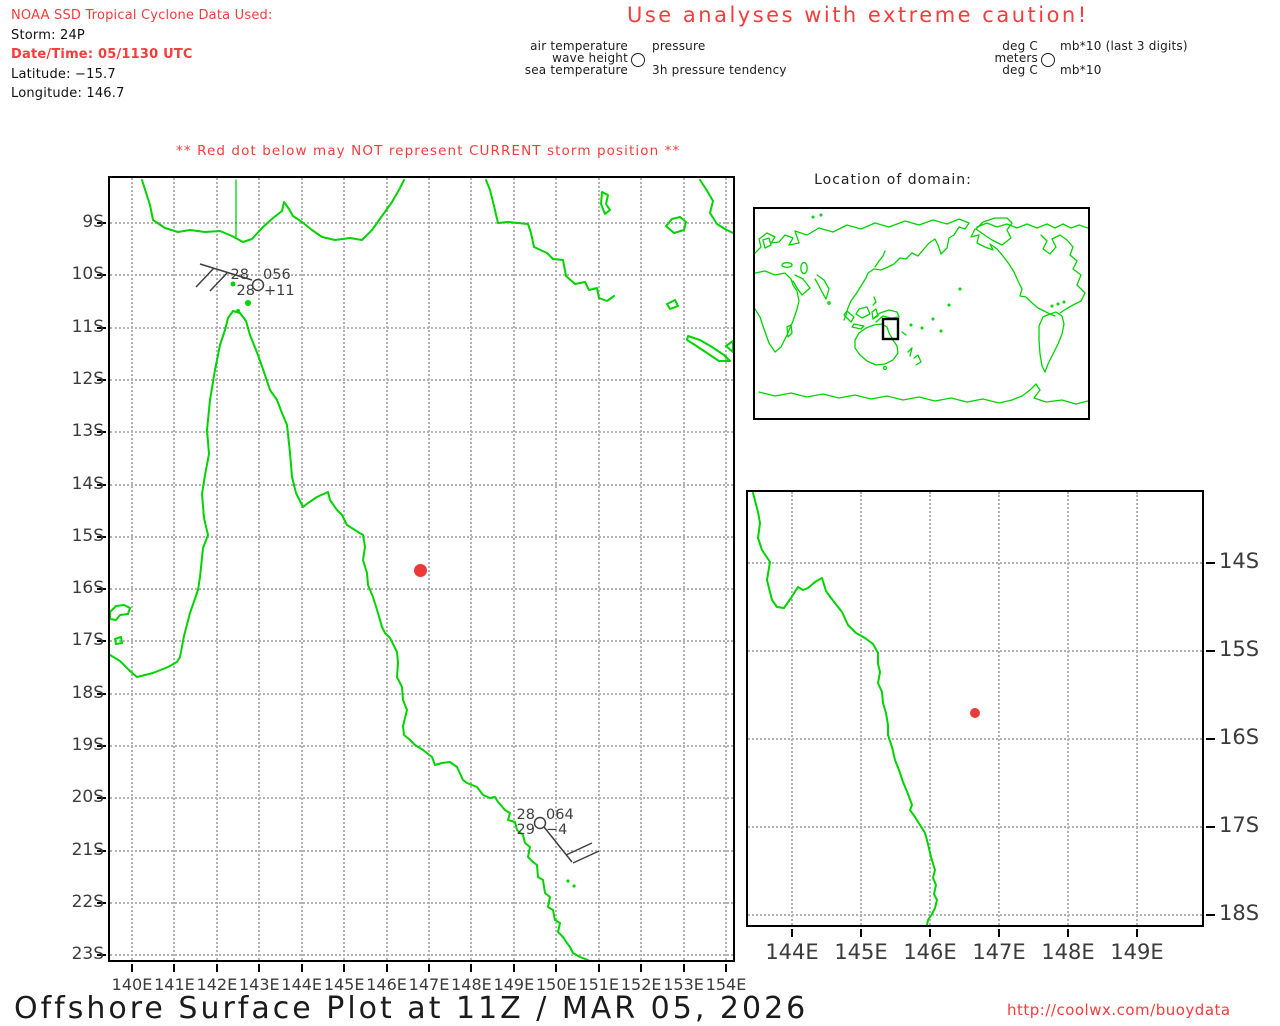 The width and height of the screenshot is (1280, 1026). What do you see at coordinates (68, 93) in the screenshot?
I see `info-longitude-line: Longitude: 146.7` at bounding box center [68, 93].